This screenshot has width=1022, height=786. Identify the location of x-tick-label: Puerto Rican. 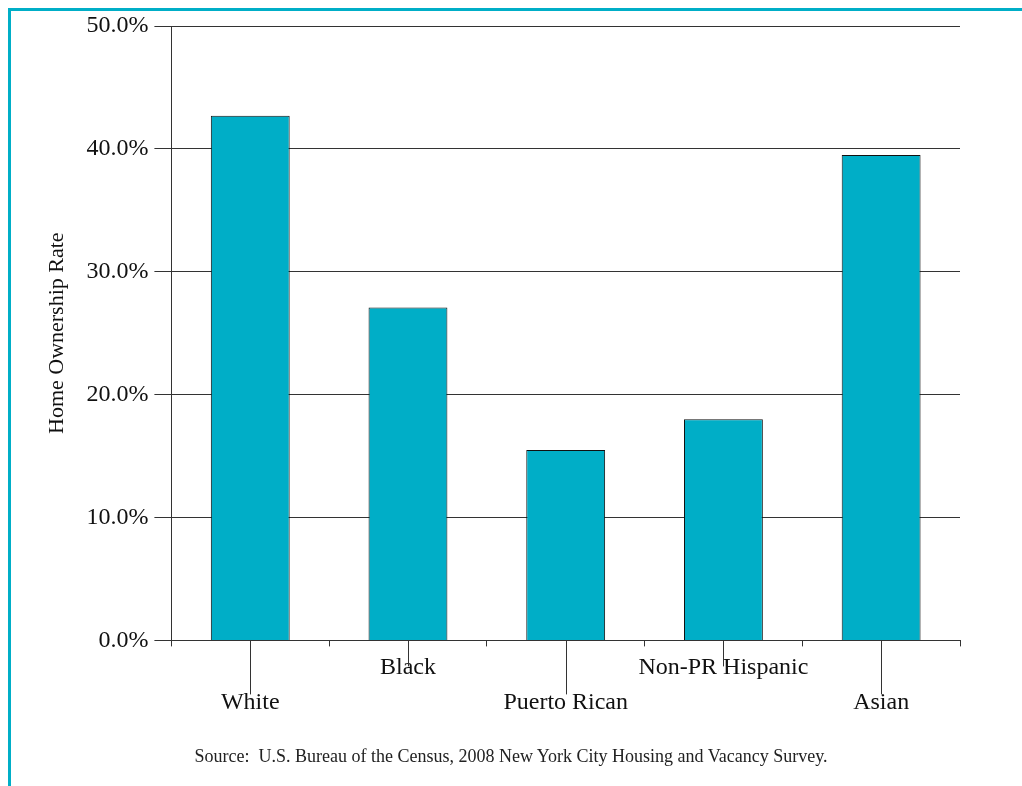
(566, 700).